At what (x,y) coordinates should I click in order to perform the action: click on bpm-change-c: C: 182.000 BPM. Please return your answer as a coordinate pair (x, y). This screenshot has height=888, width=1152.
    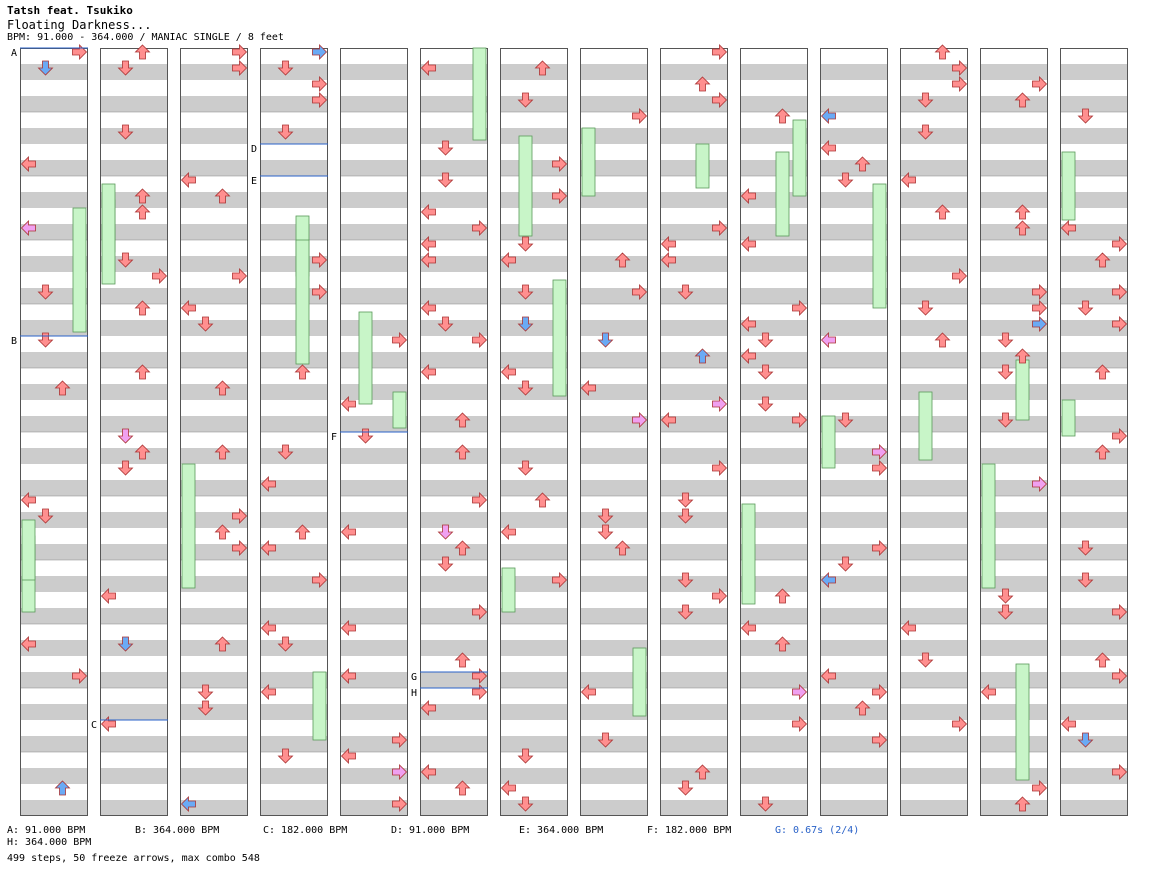
    Looking at the image, I should click on (305, 830).